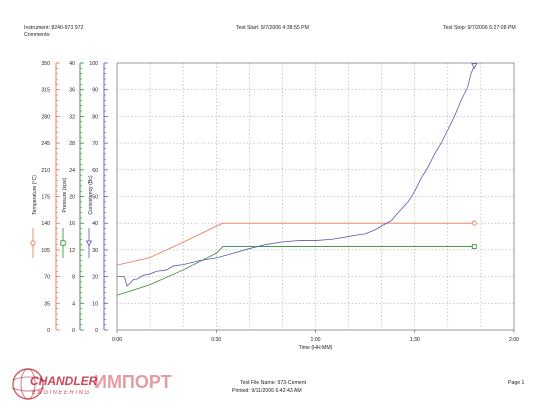 This screenshot has height=409, width=543. Describe the element at coordinates (45, 64) in the screenshot. I see `temperature-tick-label: 350` at that location.